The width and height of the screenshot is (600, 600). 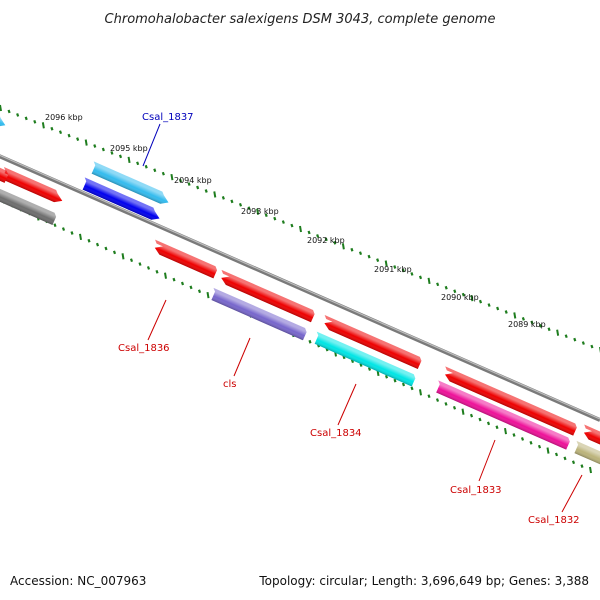 I want to click on scale-label-2093: 2093 kbp, so click(x=260, y=211).